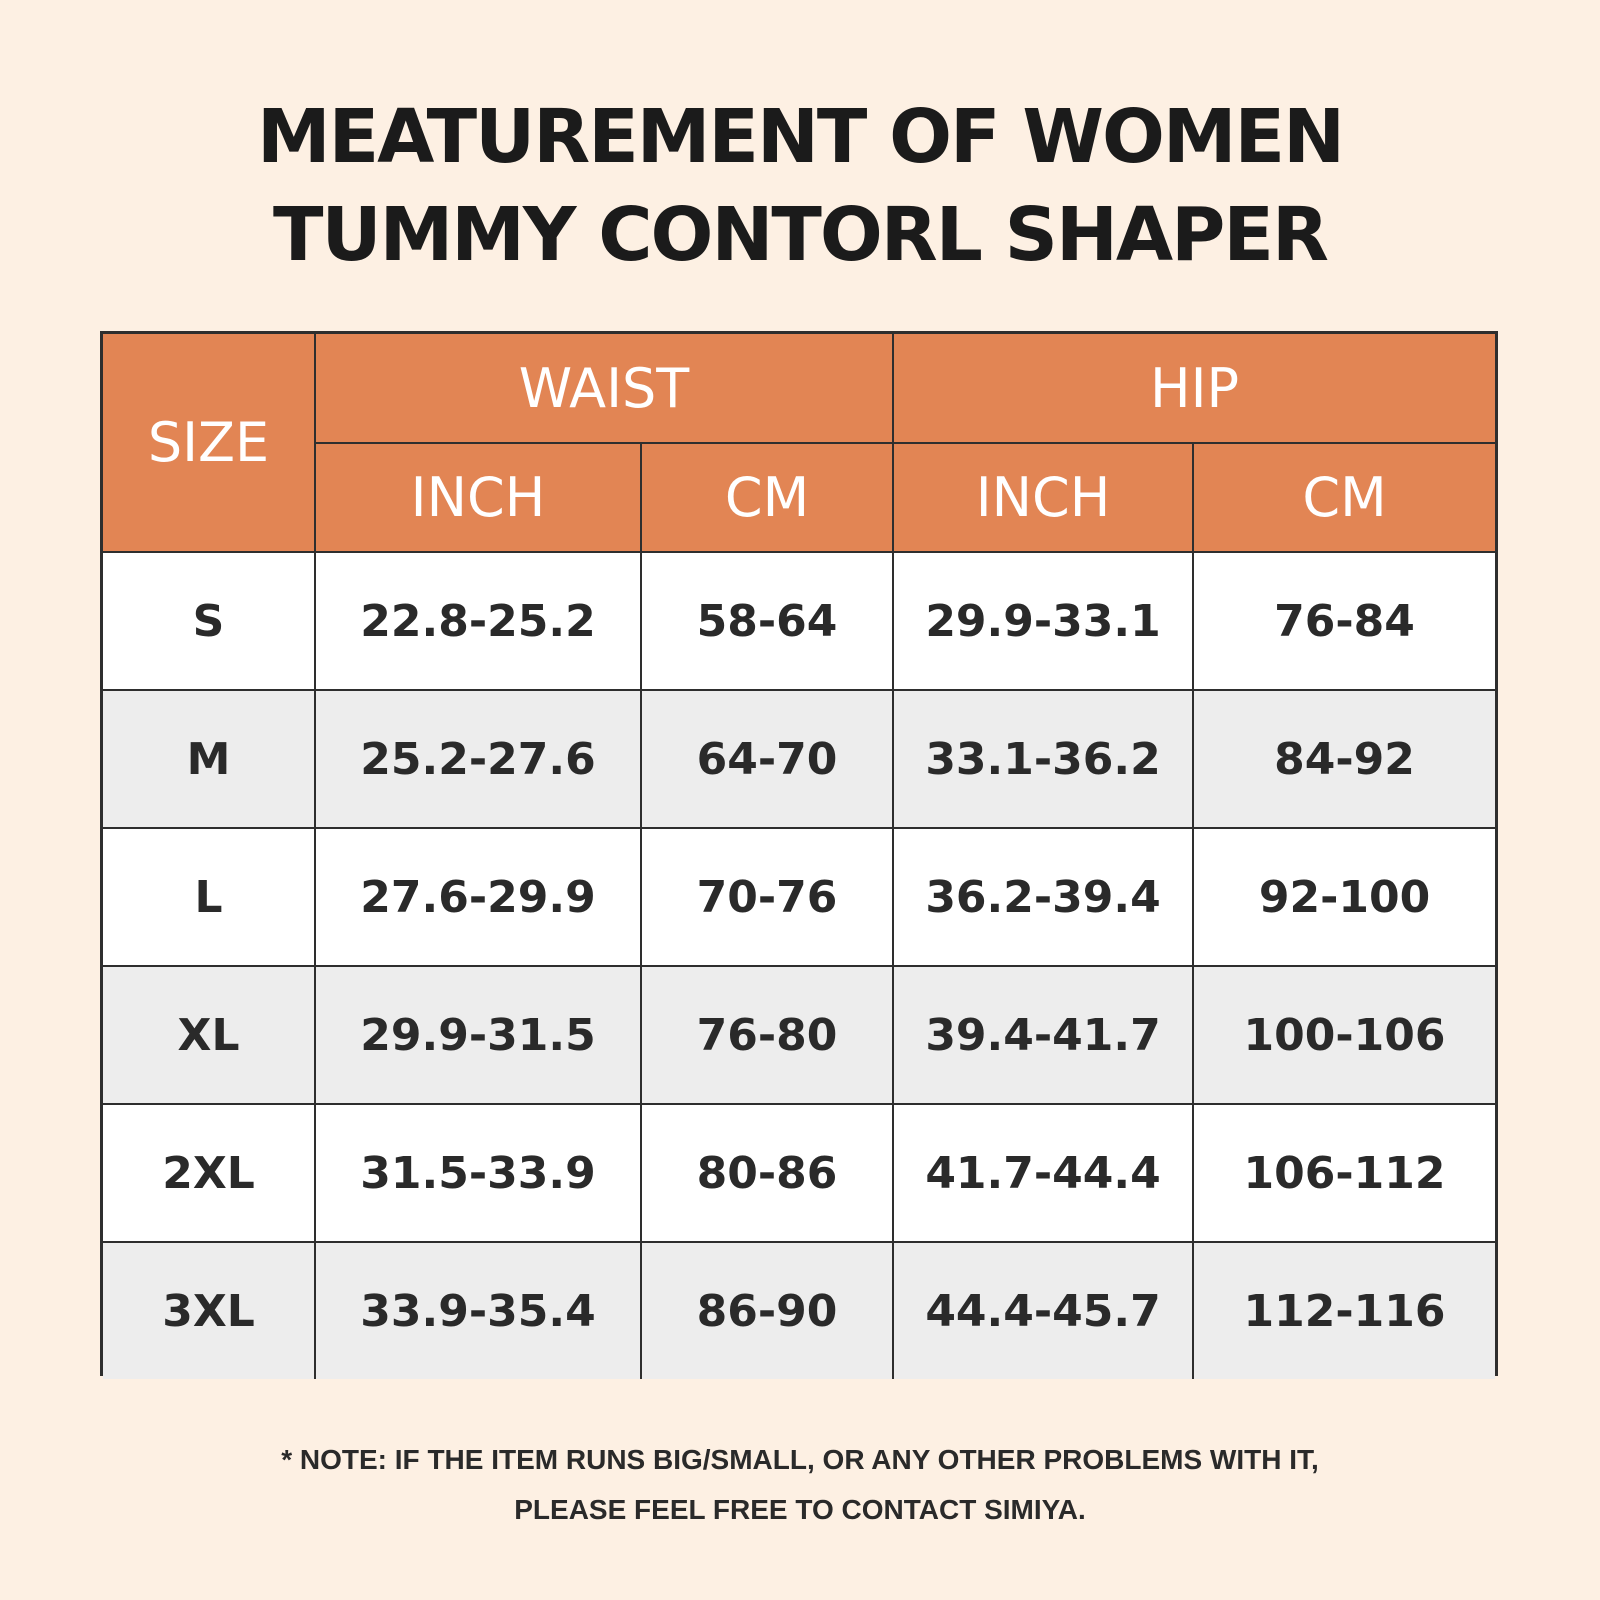  I want to click on table-row: M 25.2-27.6 64-70 33.1-36.2 84-92, so click(799, 759).